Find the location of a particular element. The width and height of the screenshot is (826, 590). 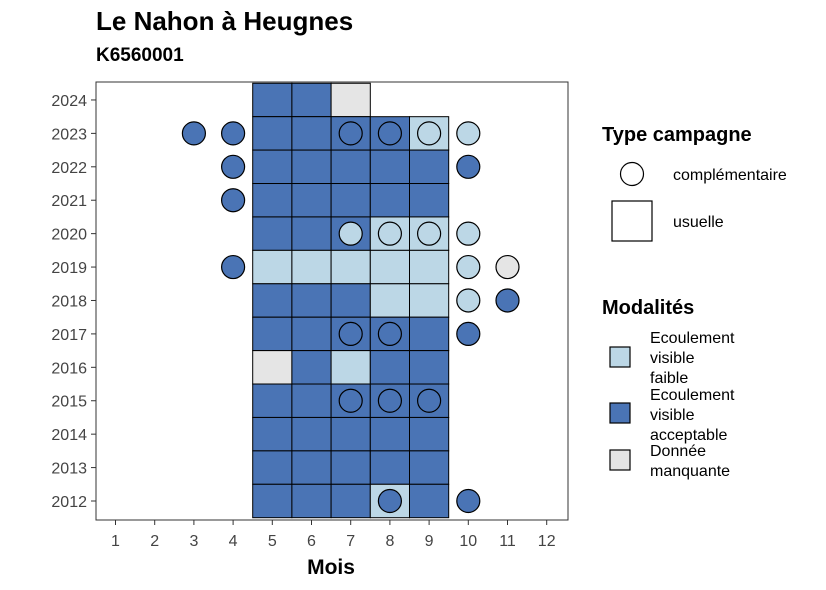

y-tick-label: 2012 is located at coordinates (69, 502).